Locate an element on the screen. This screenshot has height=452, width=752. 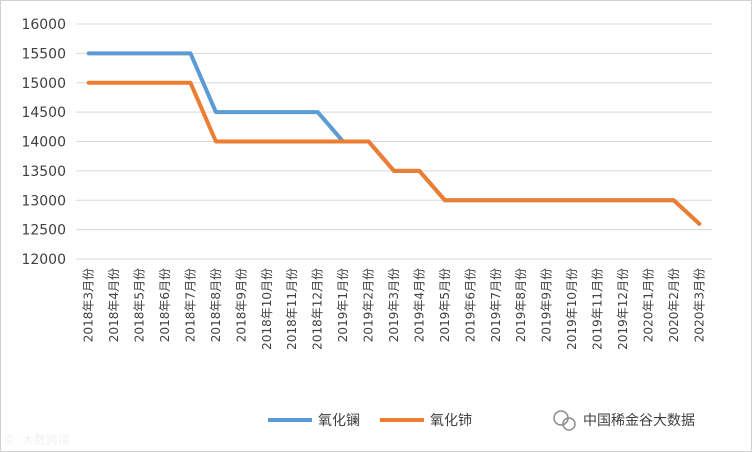
x-tick-label: 2020年2月份 is located at coordinates (674, 305).